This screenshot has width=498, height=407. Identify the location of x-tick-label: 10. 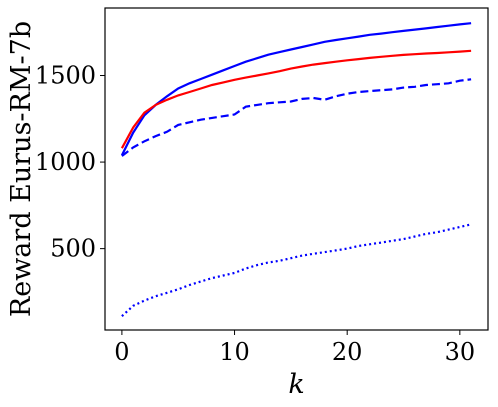
(234, 352).